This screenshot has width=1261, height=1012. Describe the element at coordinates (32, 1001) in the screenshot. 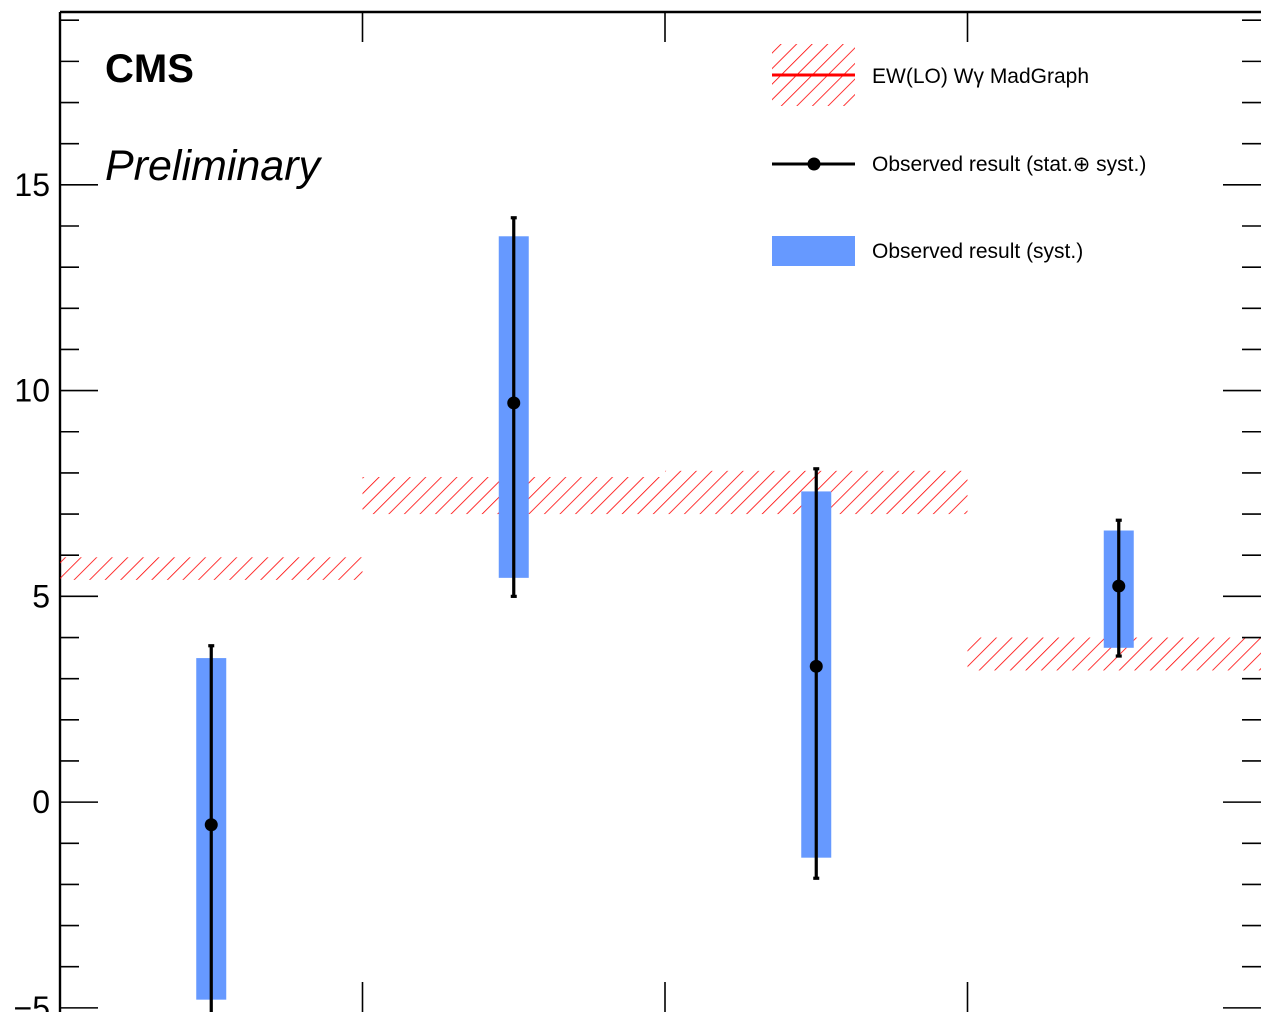

I see `y-tick-label: −5` at that location.